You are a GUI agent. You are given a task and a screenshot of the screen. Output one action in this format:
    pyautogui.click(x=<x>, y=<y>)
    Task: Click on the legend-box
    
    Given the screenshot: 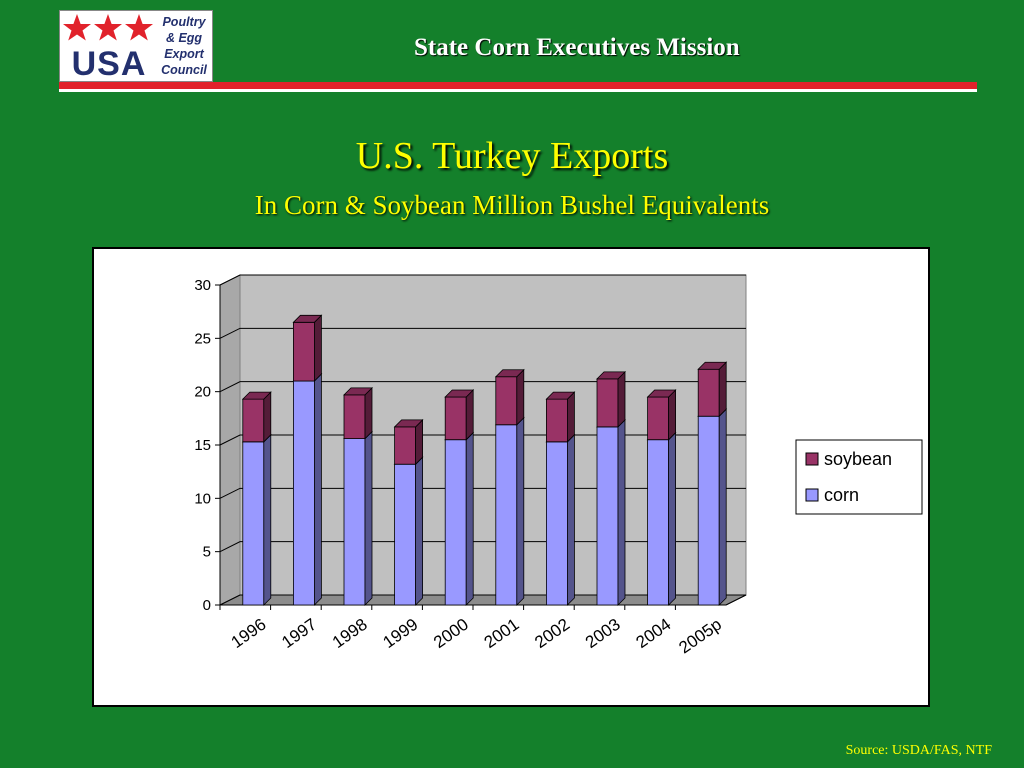 What is the action you would take?
    pyautogui.click(x=859, y=477)
    